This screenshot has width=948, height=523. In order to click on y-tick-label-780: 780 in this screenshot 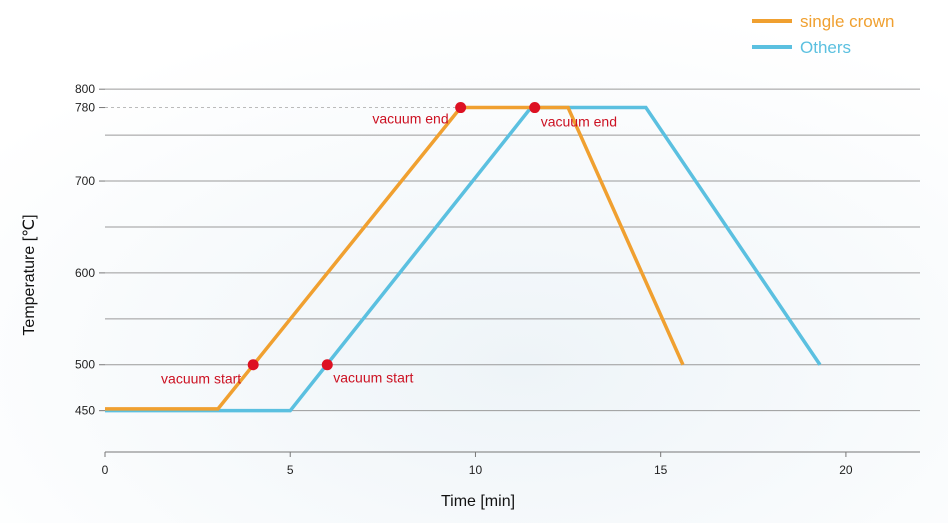, I will do `click(85, 108)`.